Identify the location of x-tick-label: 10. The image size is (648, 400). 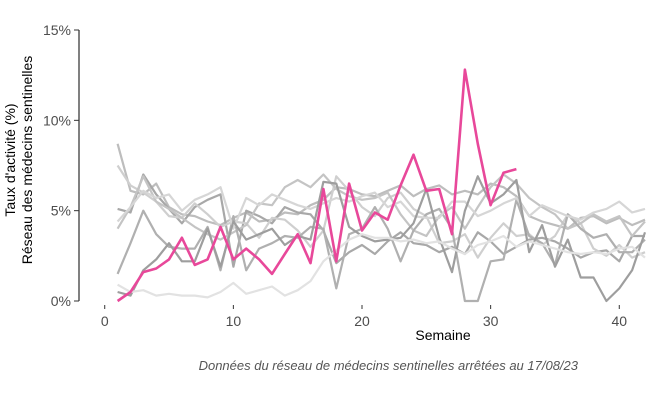
(234, 321).